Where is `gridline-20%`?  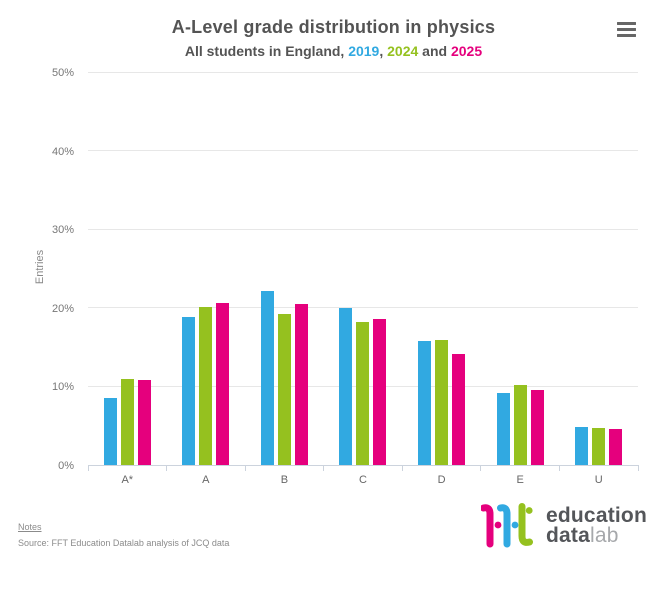
gridline-20% is located at coordinates (363, 308).